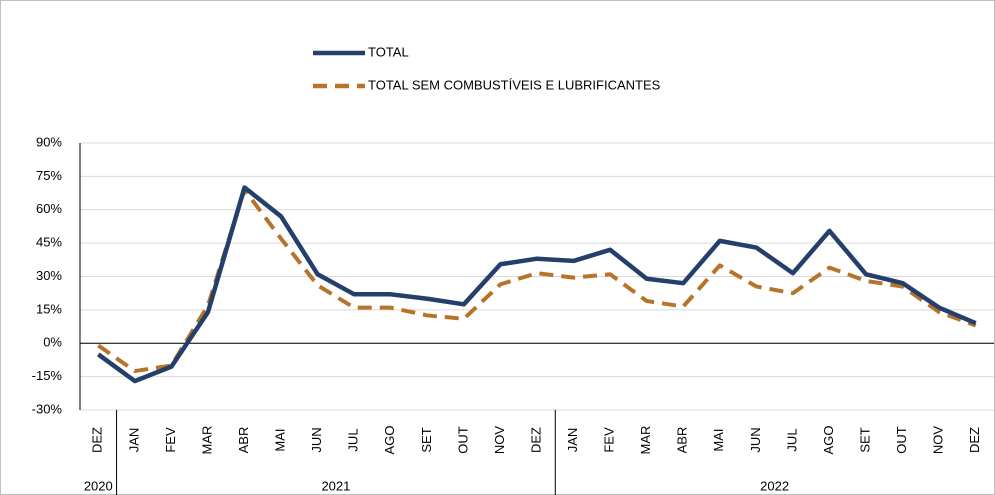  I want to click on y-tick-label: -15%, so click(47, 375).